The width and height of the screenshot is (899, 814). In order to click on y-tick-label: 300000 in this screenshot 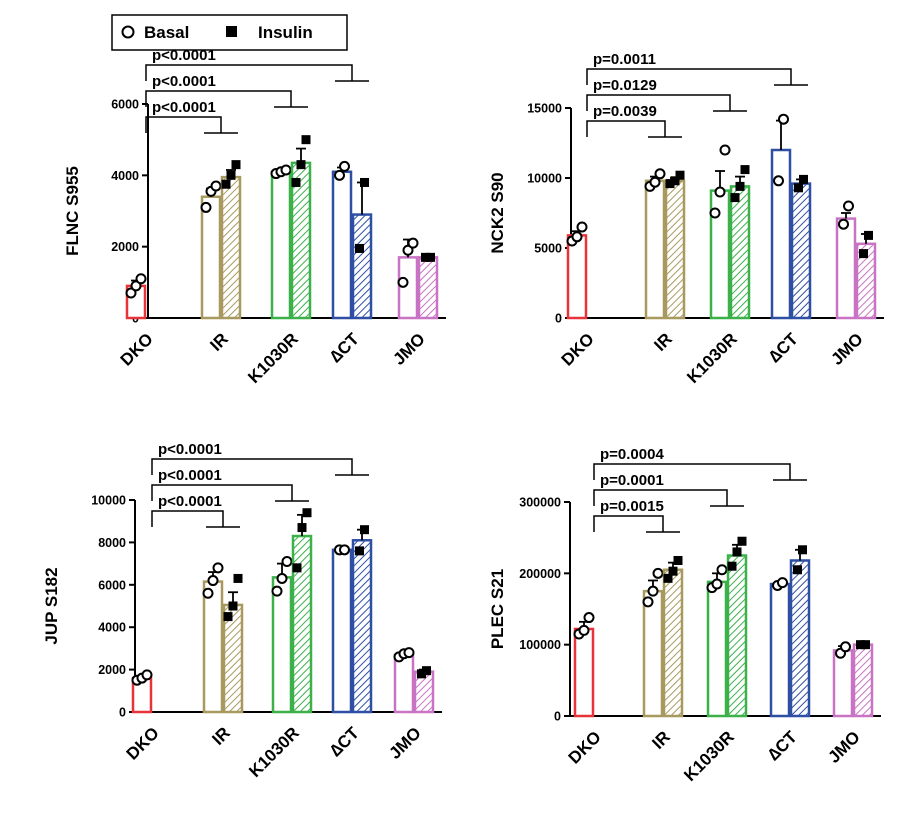, I will do `click(540, 503)`.